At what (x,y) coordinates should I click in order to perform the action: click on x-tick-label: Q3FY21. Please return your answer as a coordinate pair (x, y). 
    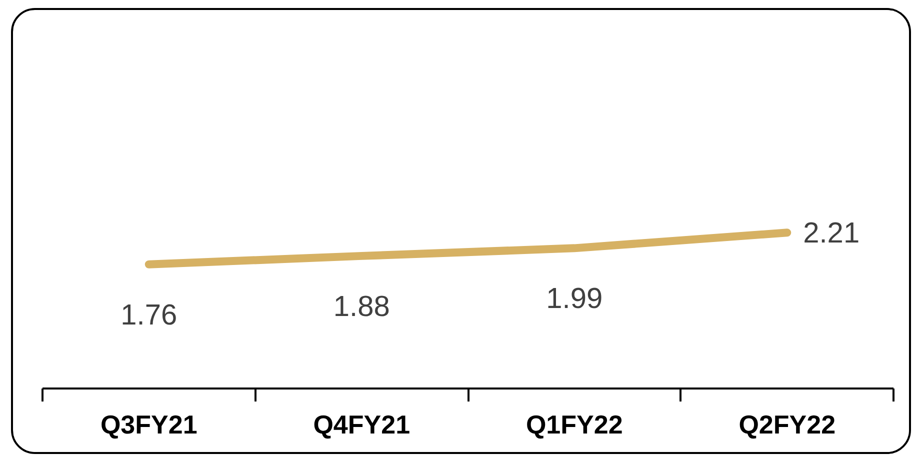
    Looking at the image, I should click on (149, 425).